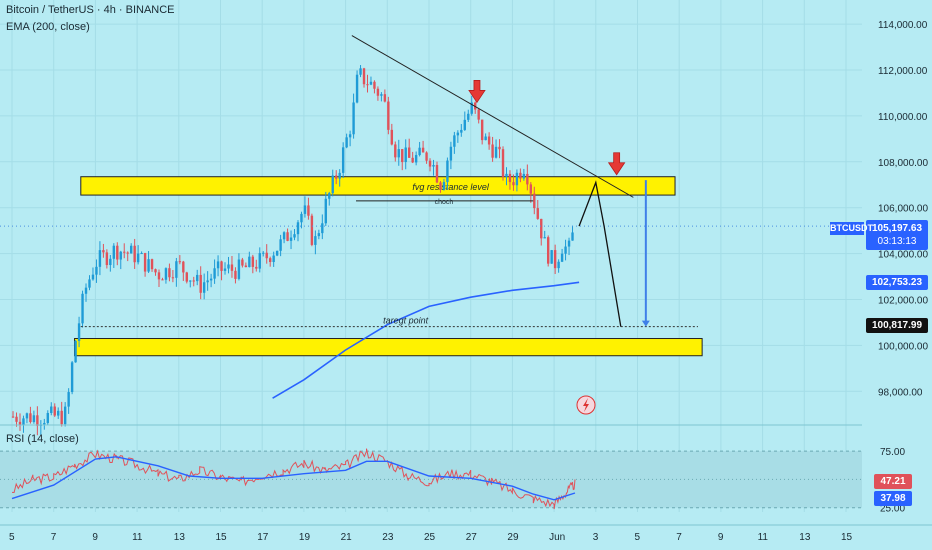 This screenshot has width=932, height=550. I want to click on time-tick-label: 5, so click(638, 537).